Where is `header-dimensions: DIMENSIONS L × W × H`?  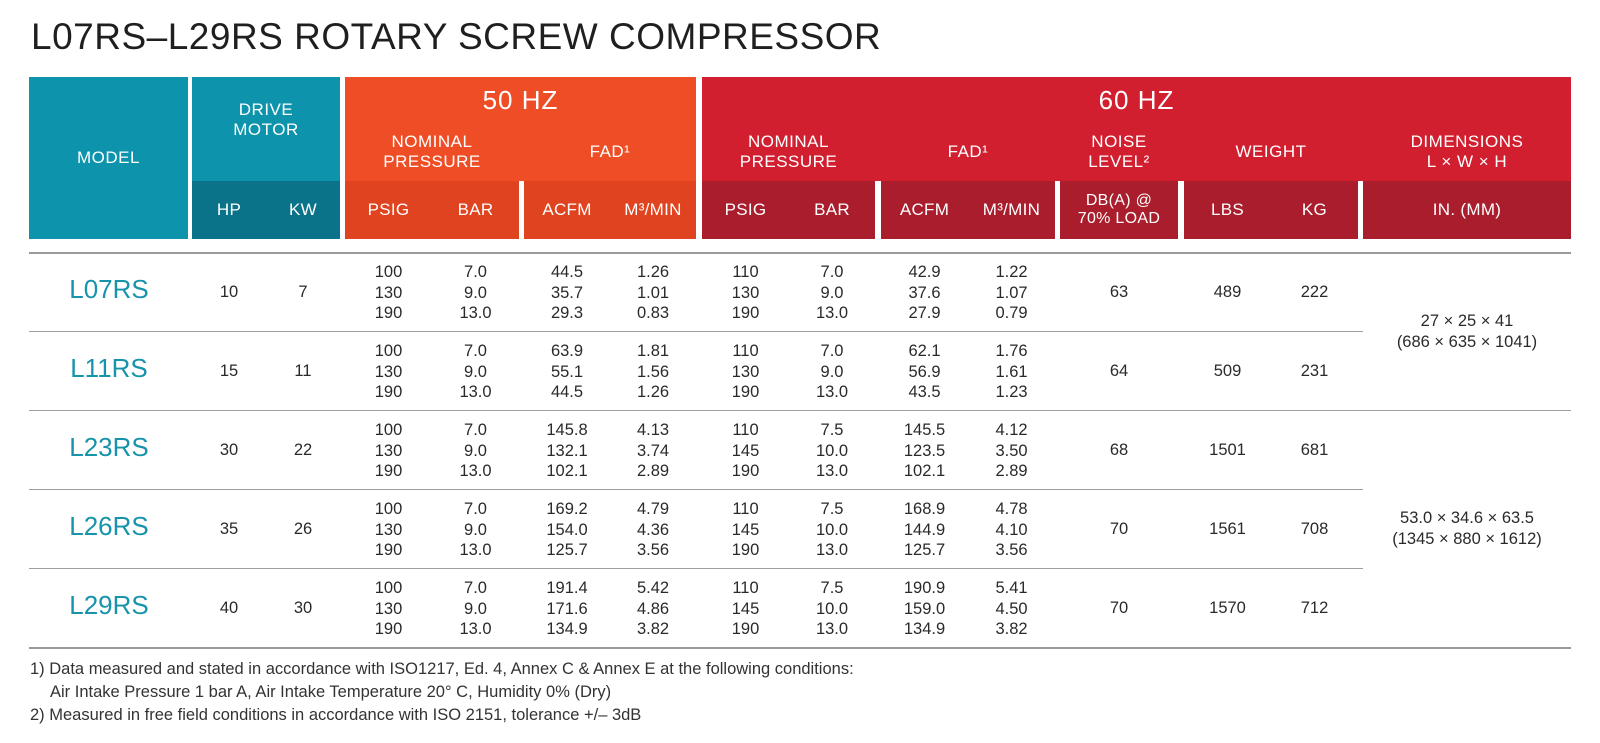
header-dimensions: DIMENSIONS L × W × H is located at coordinates (1467, 151).